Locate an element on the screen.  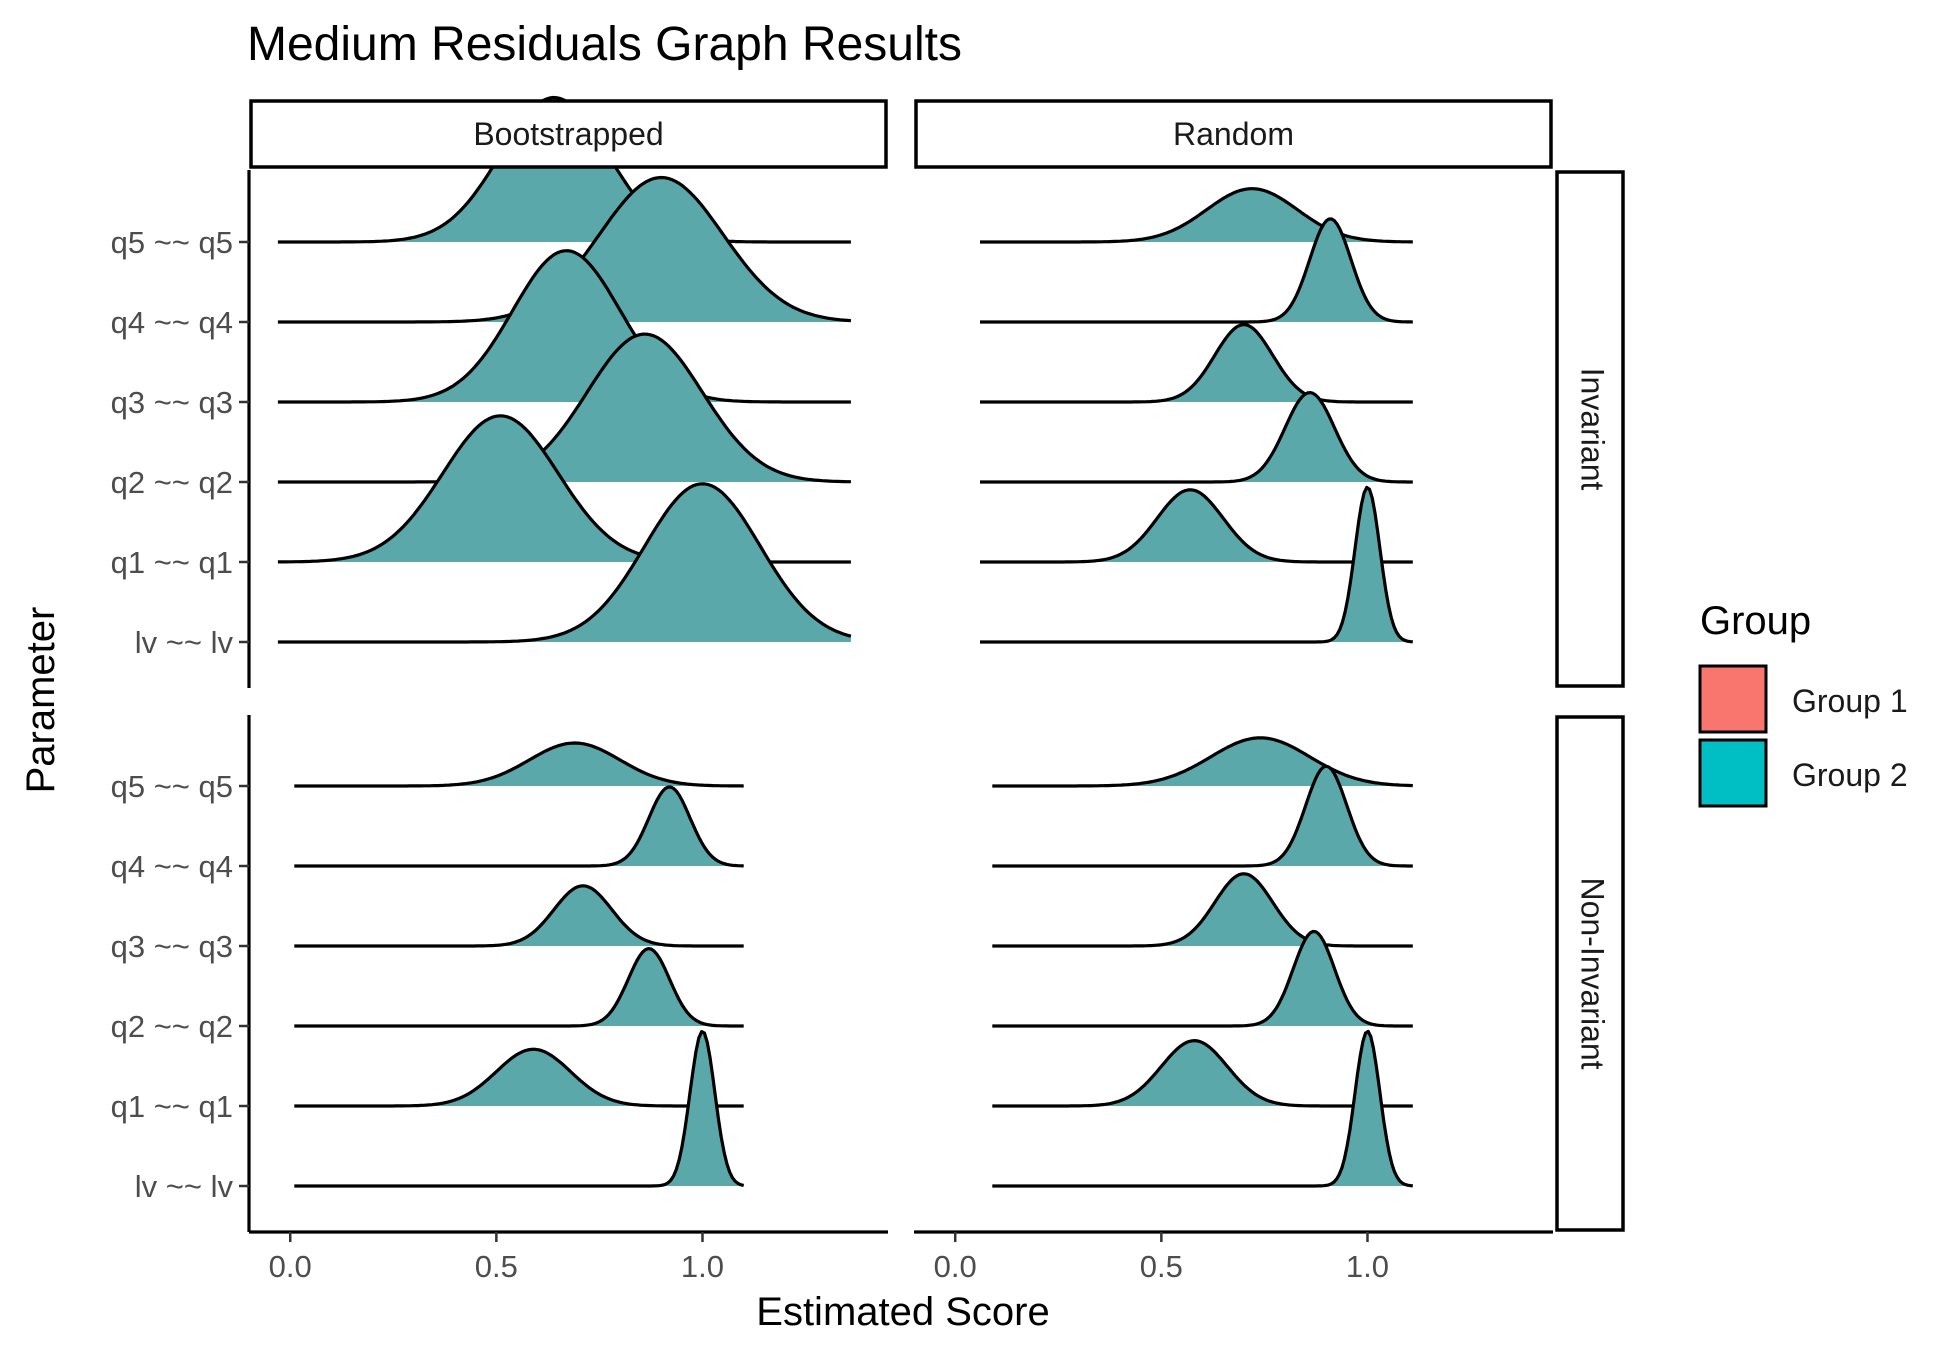
legend: Group Group 1 Group 2 is located at coordinates (1803, 703).